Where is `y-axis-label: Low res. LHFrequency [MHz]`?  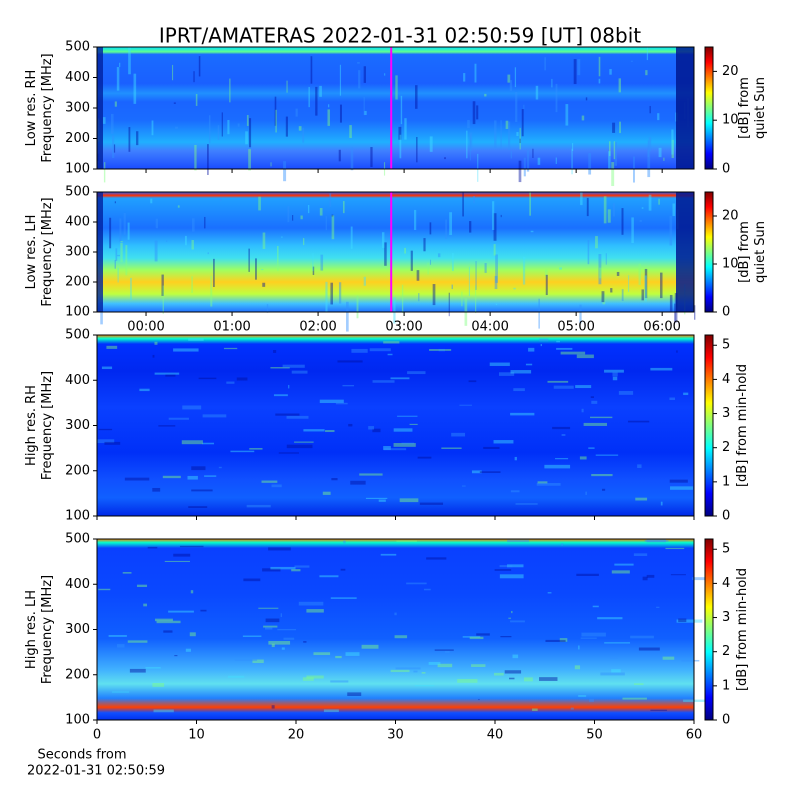 y-axis-label: Low res. LHFrequency [MHz] is located at coordinates (39, 251).